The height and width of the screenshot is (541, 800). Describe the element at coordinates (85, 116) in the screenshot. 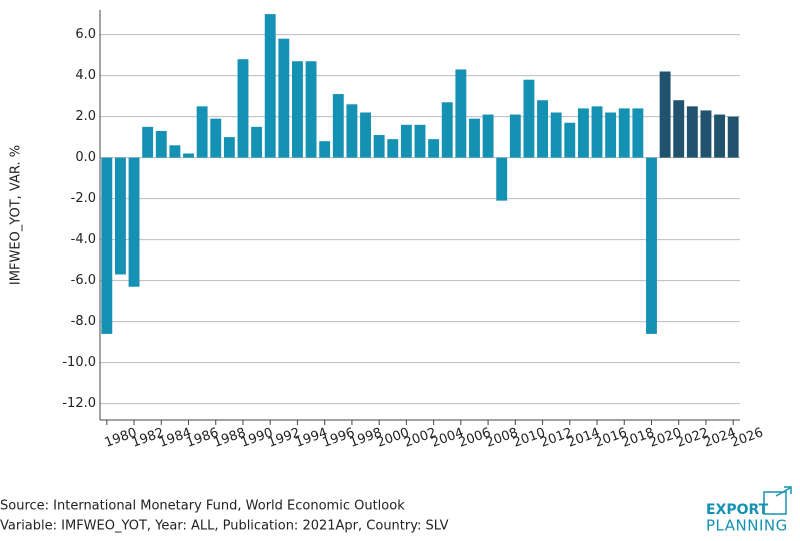

I see `y-tick-label: 2.0` at that location.